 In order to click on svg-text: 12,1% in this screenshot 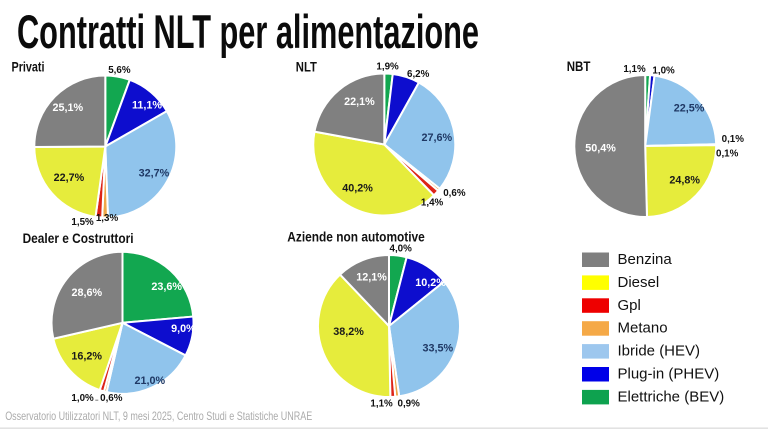, I will do `click(371, 278)`.